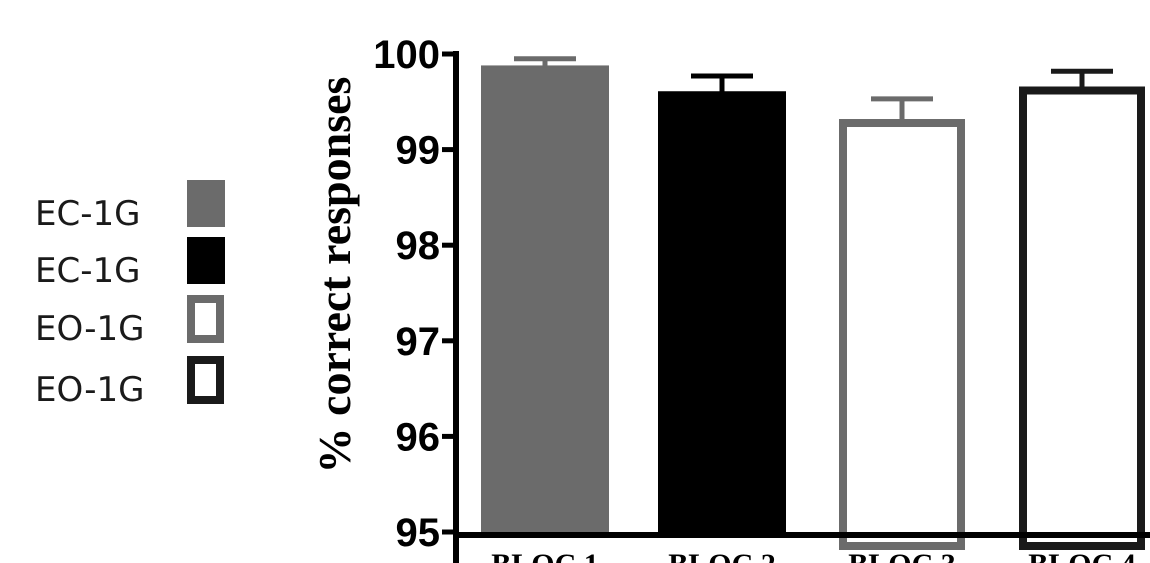 This screenshot has height=563, width=1150. What do you see at coordinates (418, 533) in the screenshot?
I see `y-tick-label-95: 95` at bounding box center [418, 533].